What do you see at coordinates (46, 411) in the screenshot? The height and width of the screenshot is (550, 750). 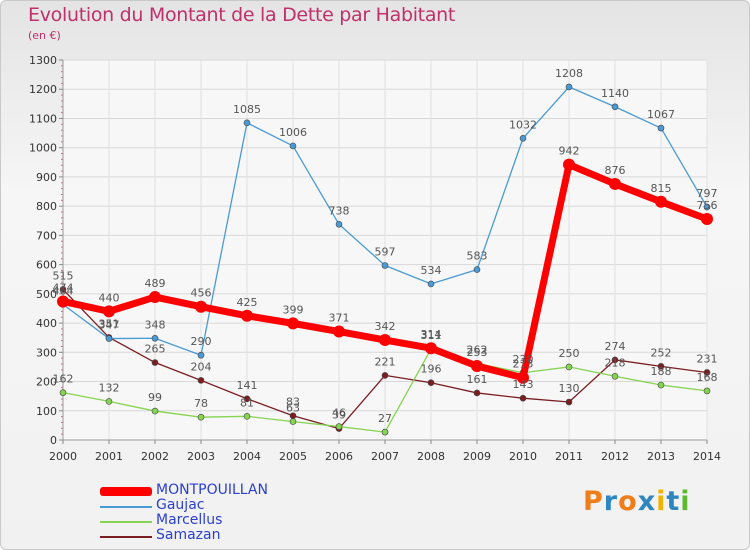 I see `y-tick-label: 100` at bounding box center [46, 411].